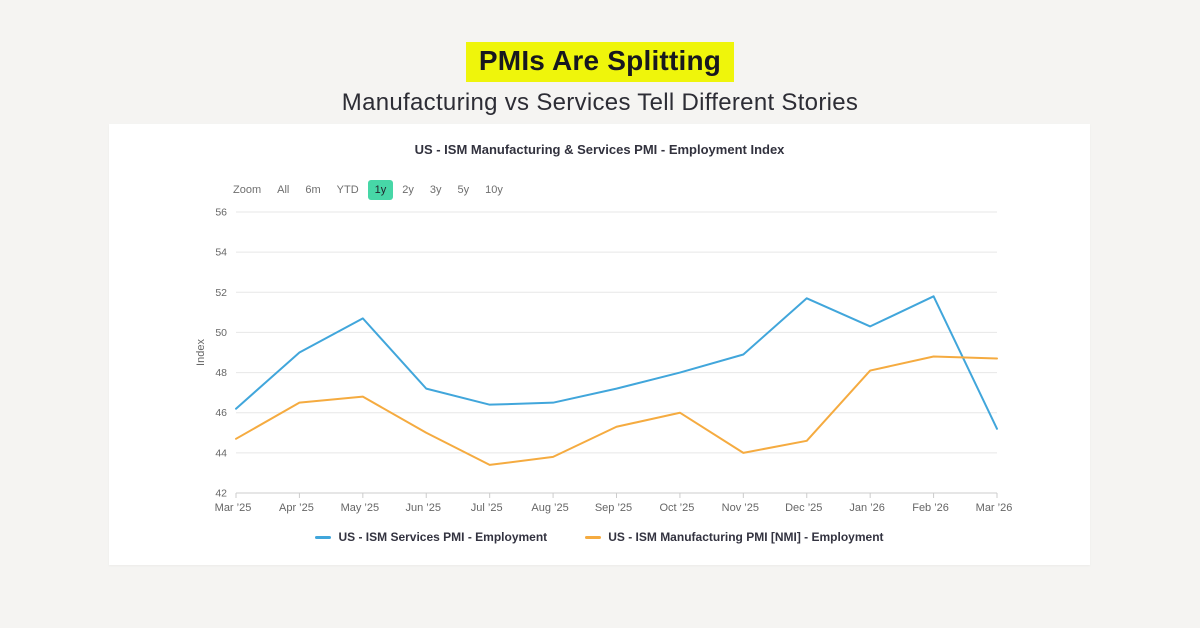  I want to click on zoom-option-ytd: YTD, so click(347, 190).